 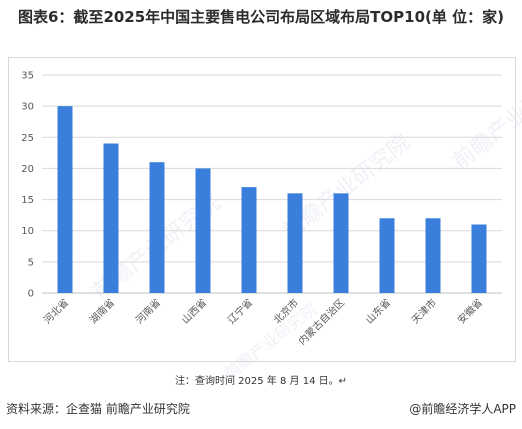 What do you see at coordinates (27, 76) in the screenshot?
I see `y-tick-label: 35` at bounding box center [27, 76].